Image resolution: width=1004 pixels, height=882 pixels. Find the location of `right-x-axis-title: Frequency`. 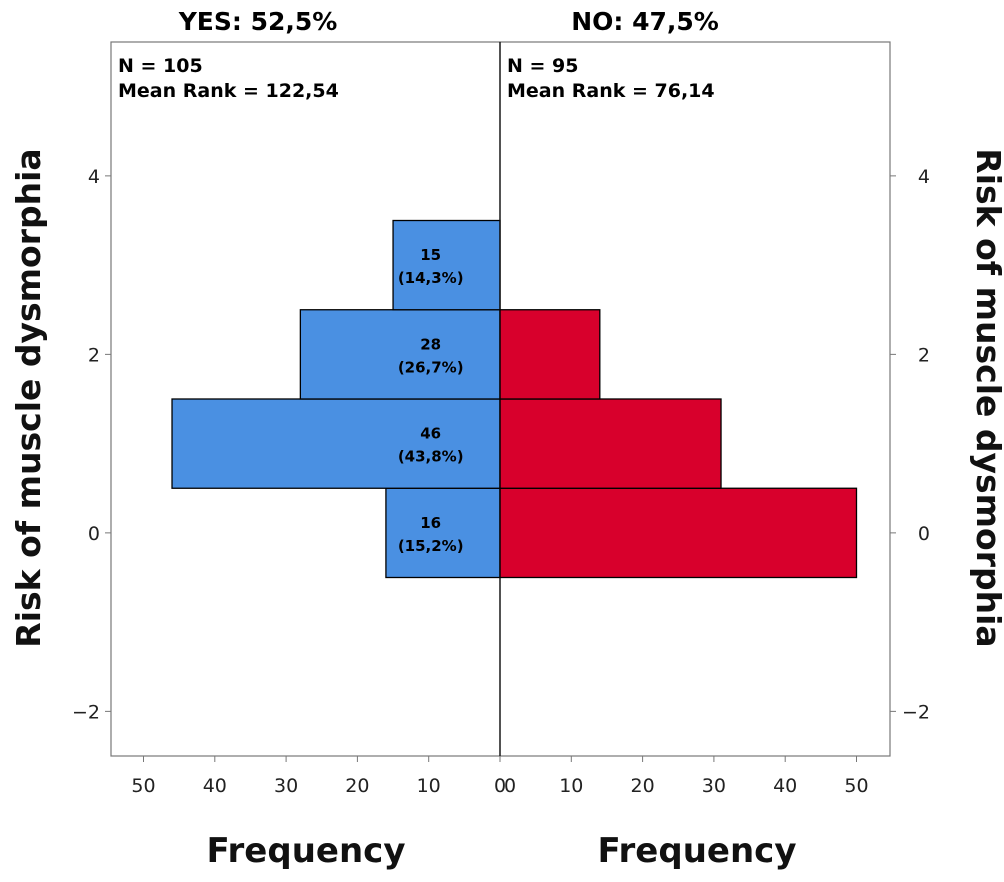

right-x-axis-title: Frequency is located at coordinates (696, 851).